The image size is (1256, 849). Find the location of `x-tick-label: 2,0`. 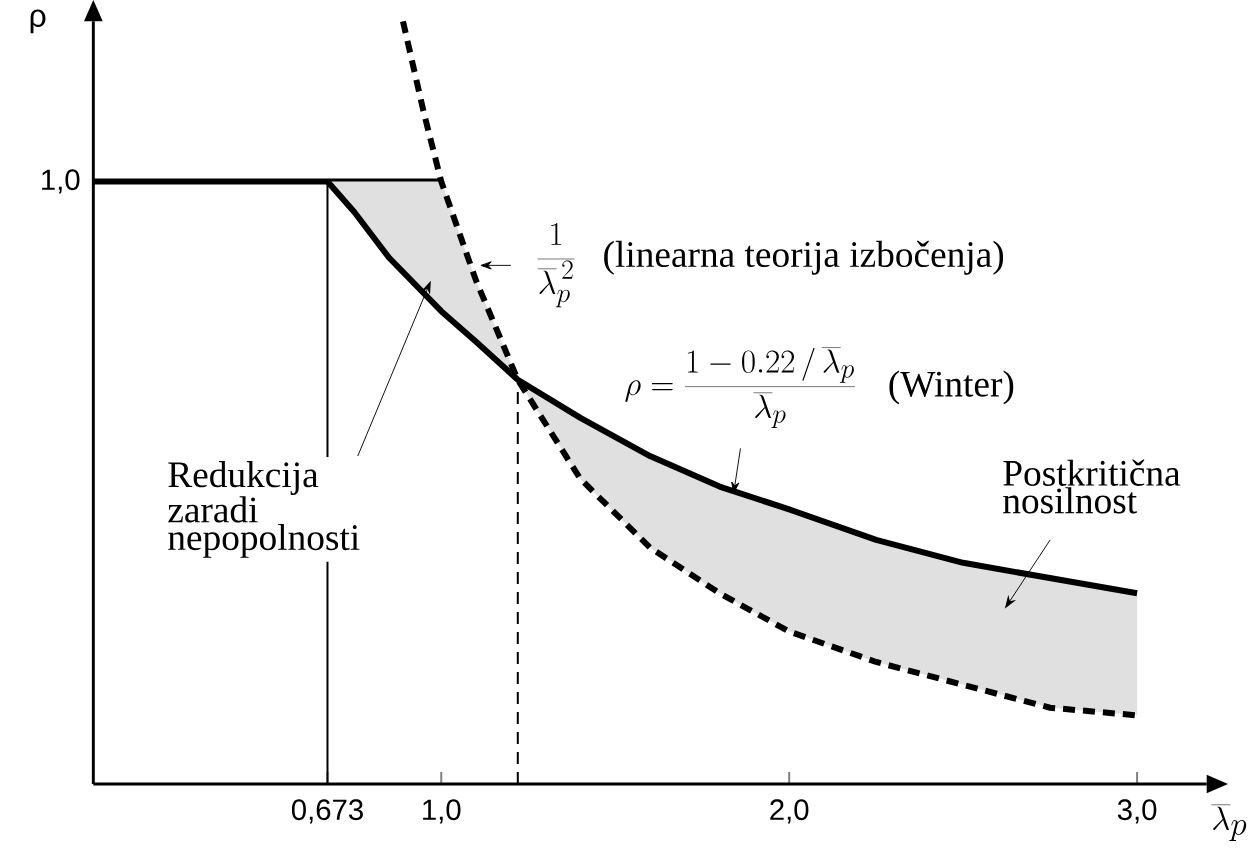

x-tick-label: 2,0 is located at coordinates (789, 811).